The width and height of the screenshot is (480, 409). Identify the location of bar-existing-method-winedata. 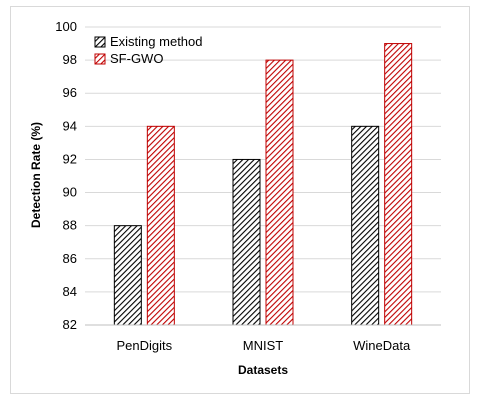
(365, 225).